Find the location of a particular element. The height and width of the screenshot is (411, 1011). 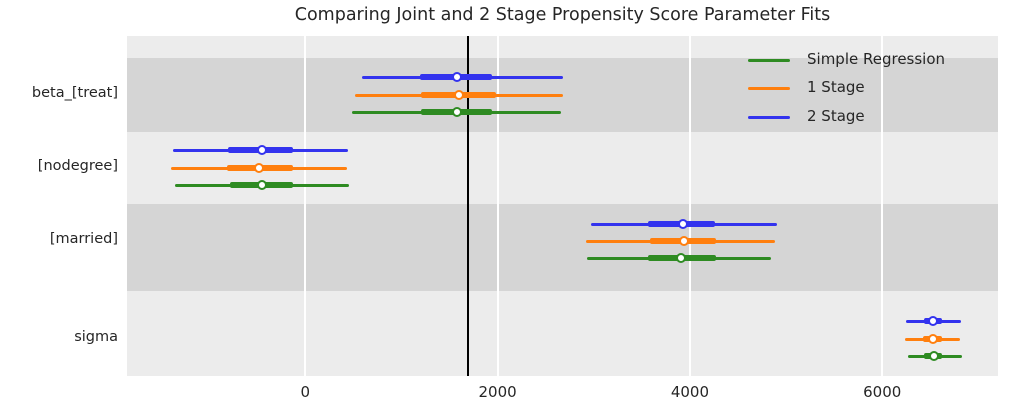

y-tick-label: beta_[treat] is located at coordinates (74, 93).